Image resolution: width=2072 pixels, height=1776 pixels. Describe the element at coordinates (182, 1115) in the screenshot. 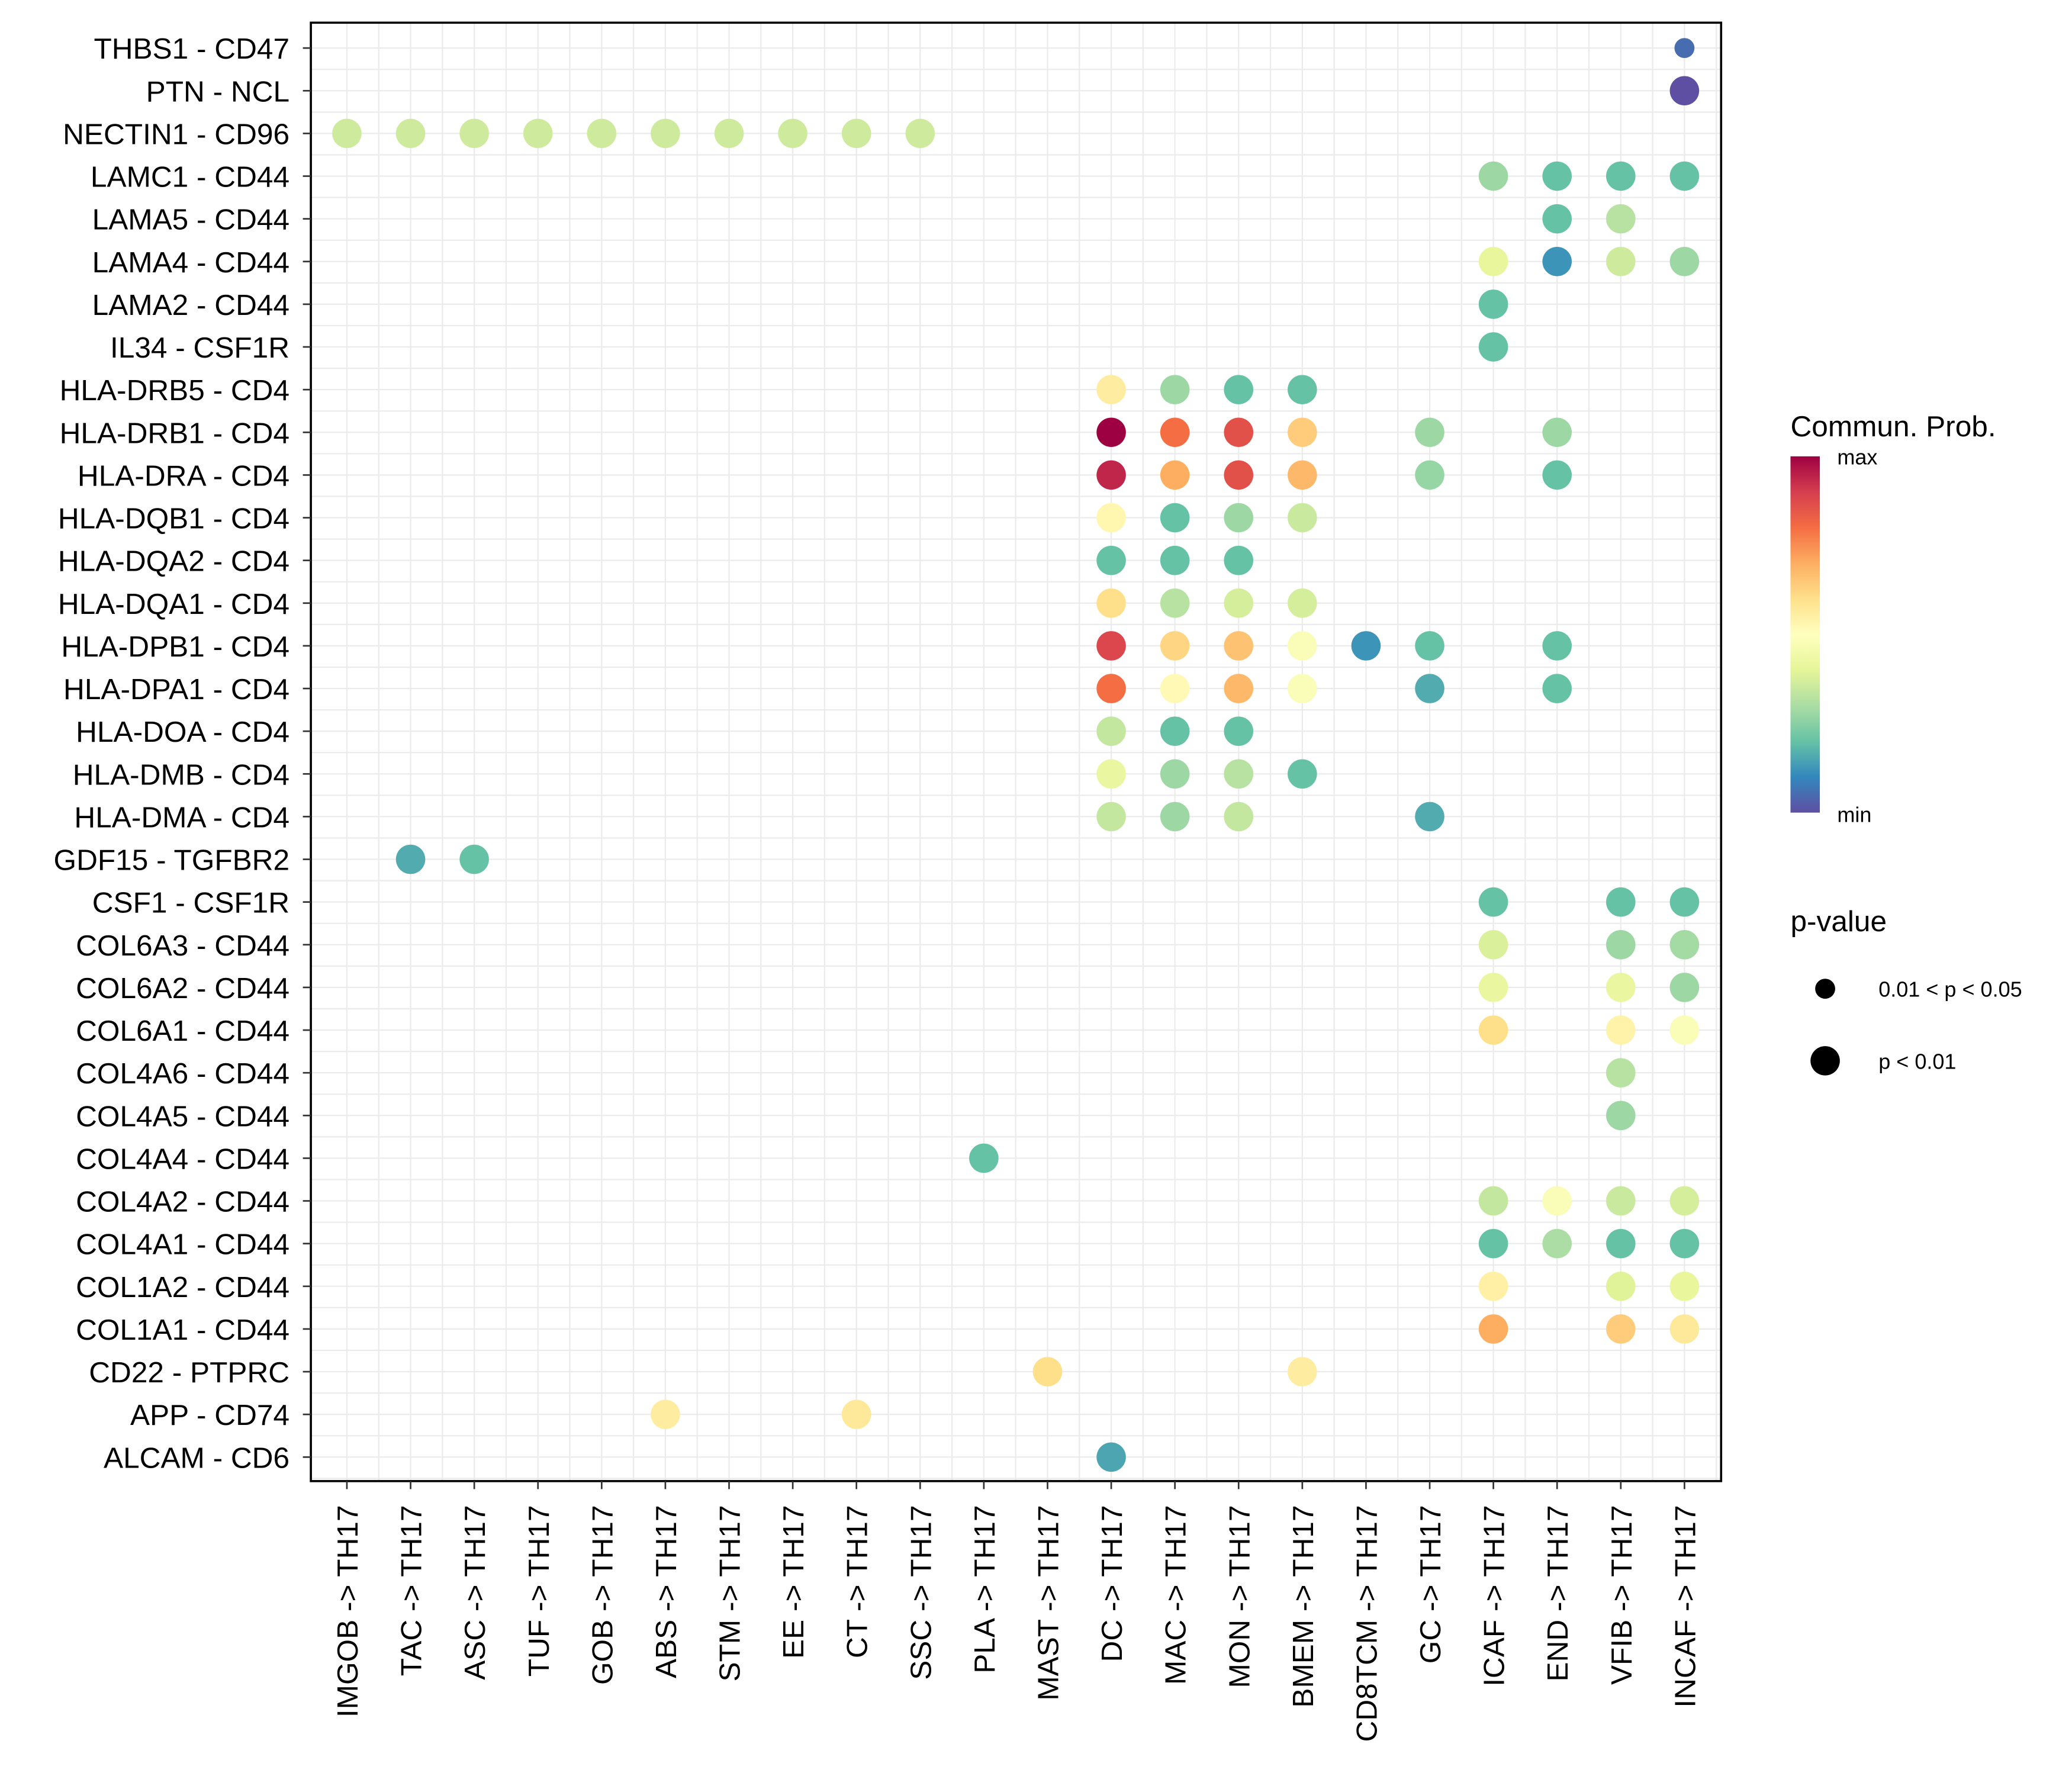

I see `y-tick-label: COL4A5 - CD44` at that location.